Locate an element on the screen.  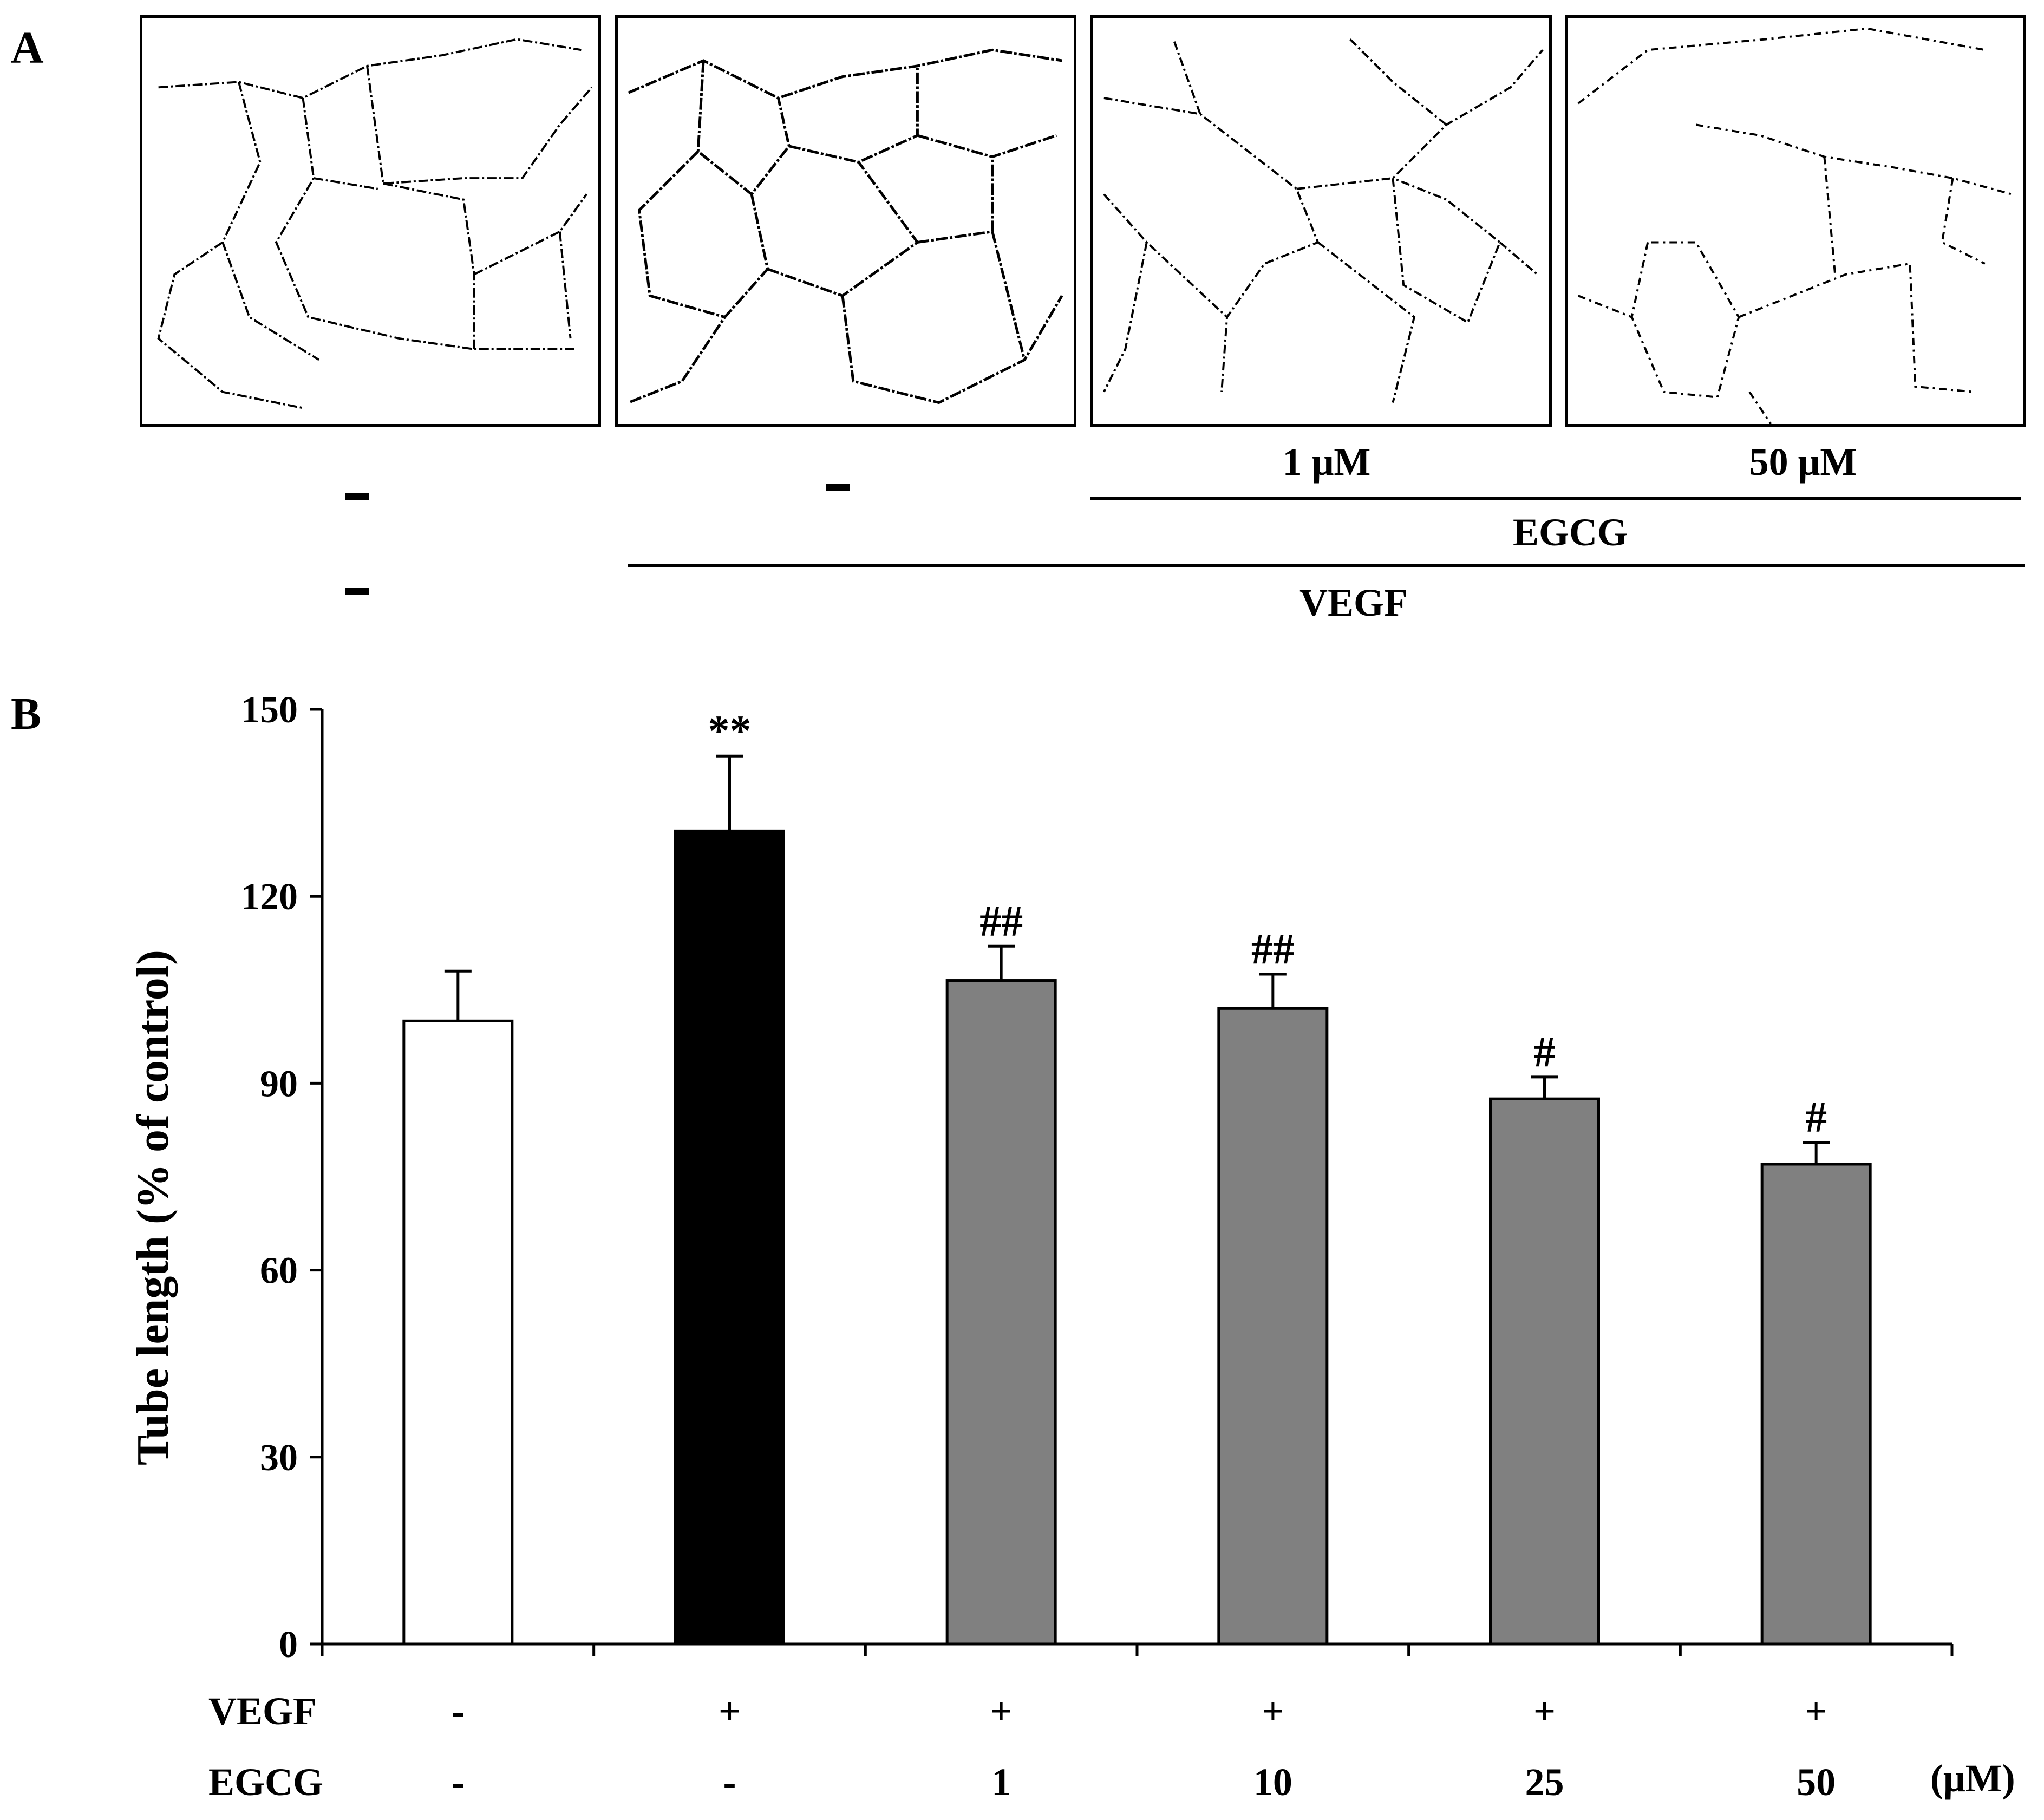
egcg-dose-50-label: 50 μM is located at coordinates (1803, 462).